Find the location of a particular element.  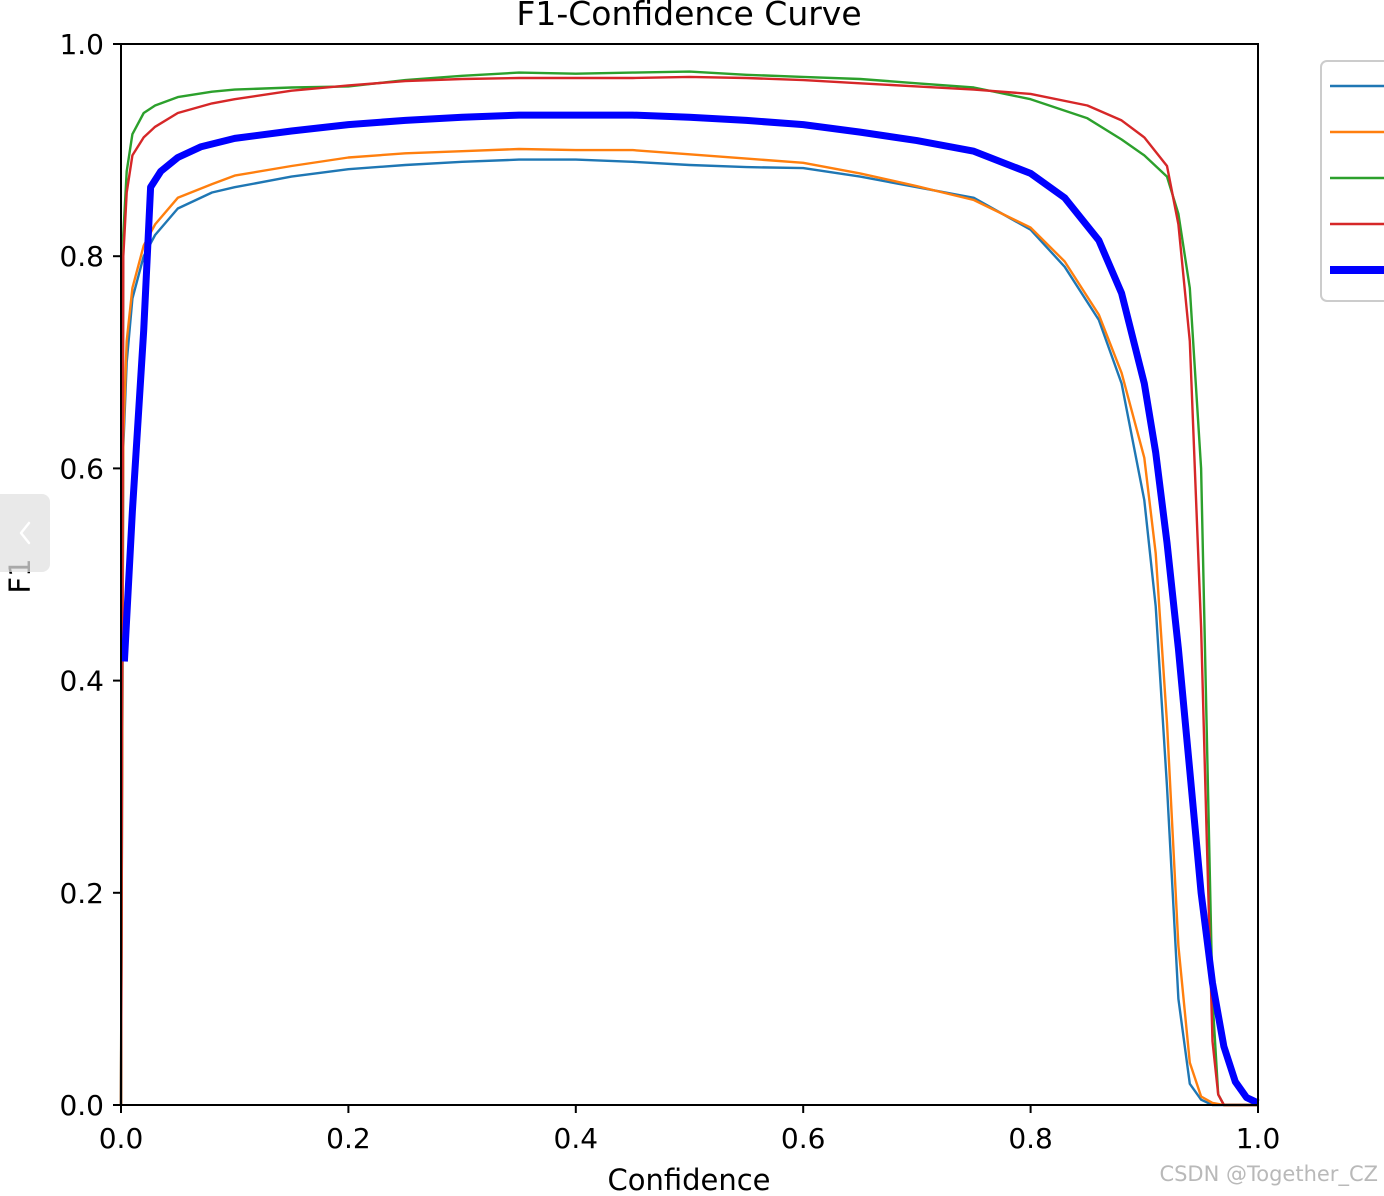

watermark: CSDN @Together_CZ is located at coordinates (1268, 1174).